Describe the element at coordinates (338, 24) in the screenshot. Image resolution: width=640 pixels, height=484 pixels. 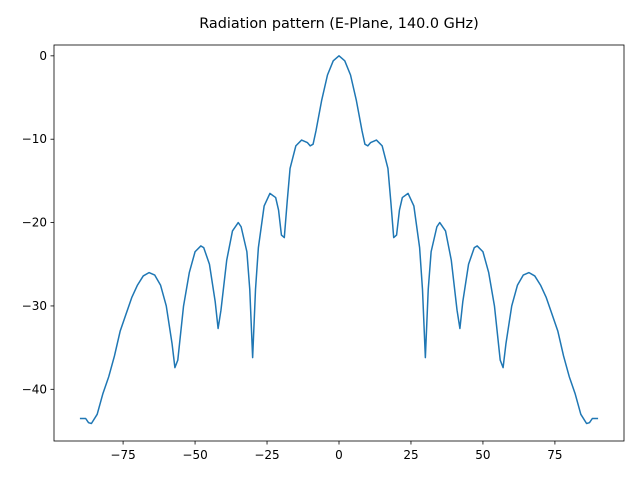
I see `chart-title: Radiation pattern (E-Plane, 140.0 GHz)` at that location.